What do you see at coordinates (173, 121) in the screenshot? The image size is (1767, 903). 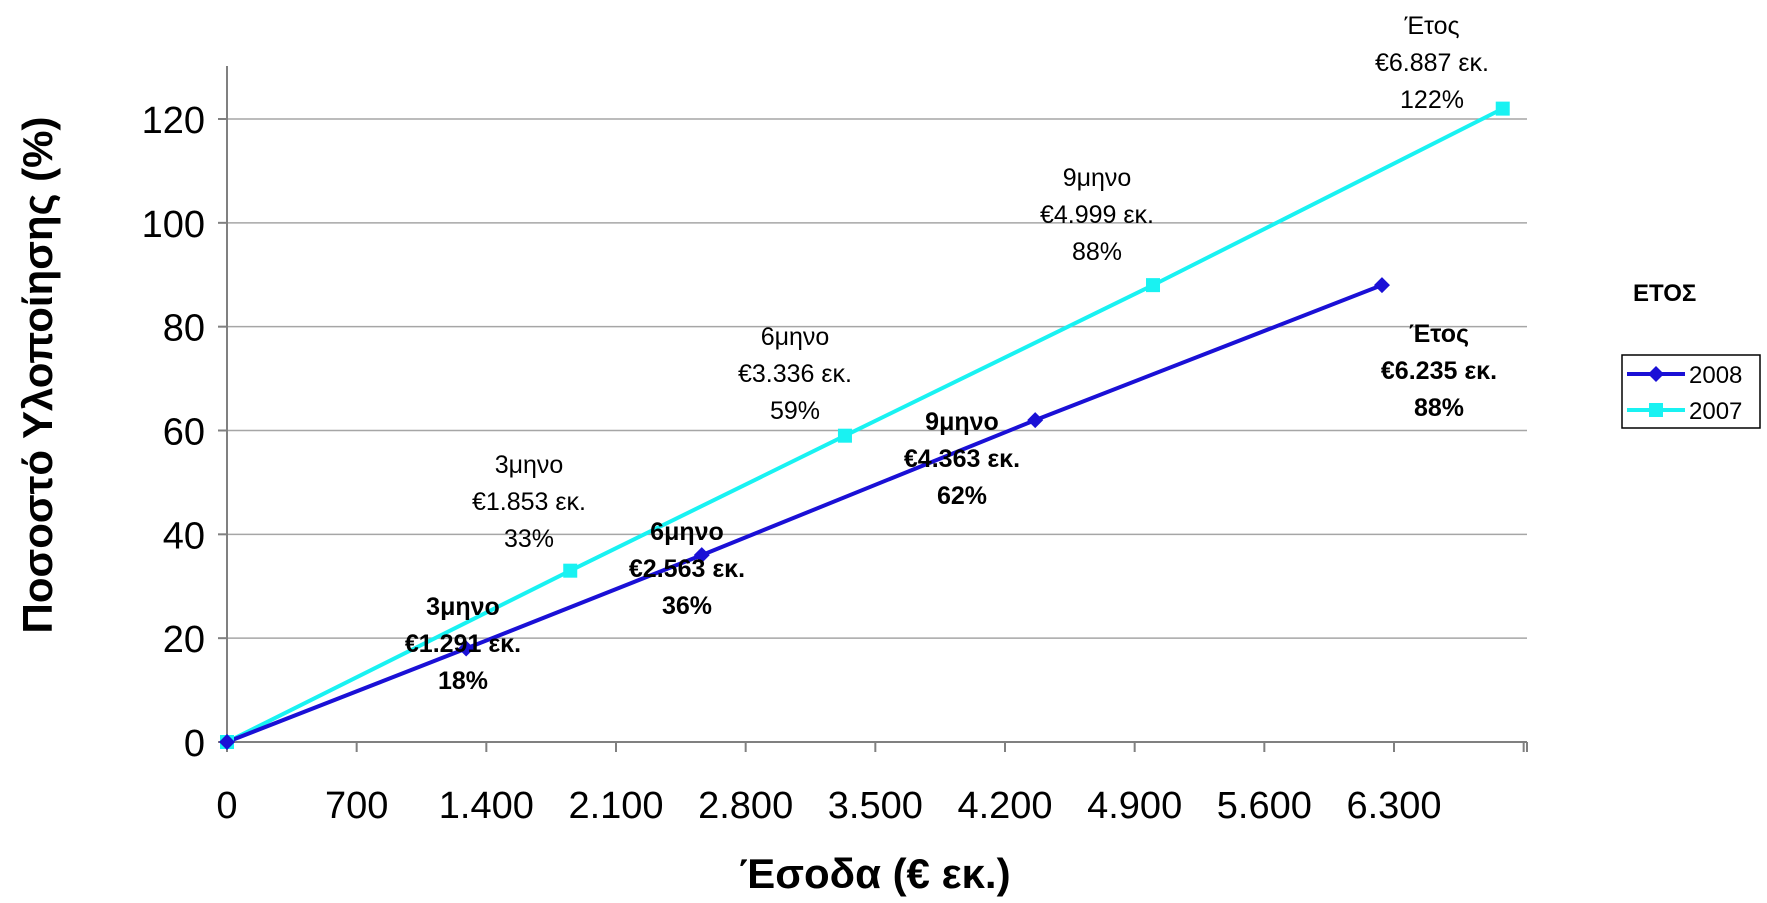 I see `y-tick-label: 120` at bounding box center [173, 121].